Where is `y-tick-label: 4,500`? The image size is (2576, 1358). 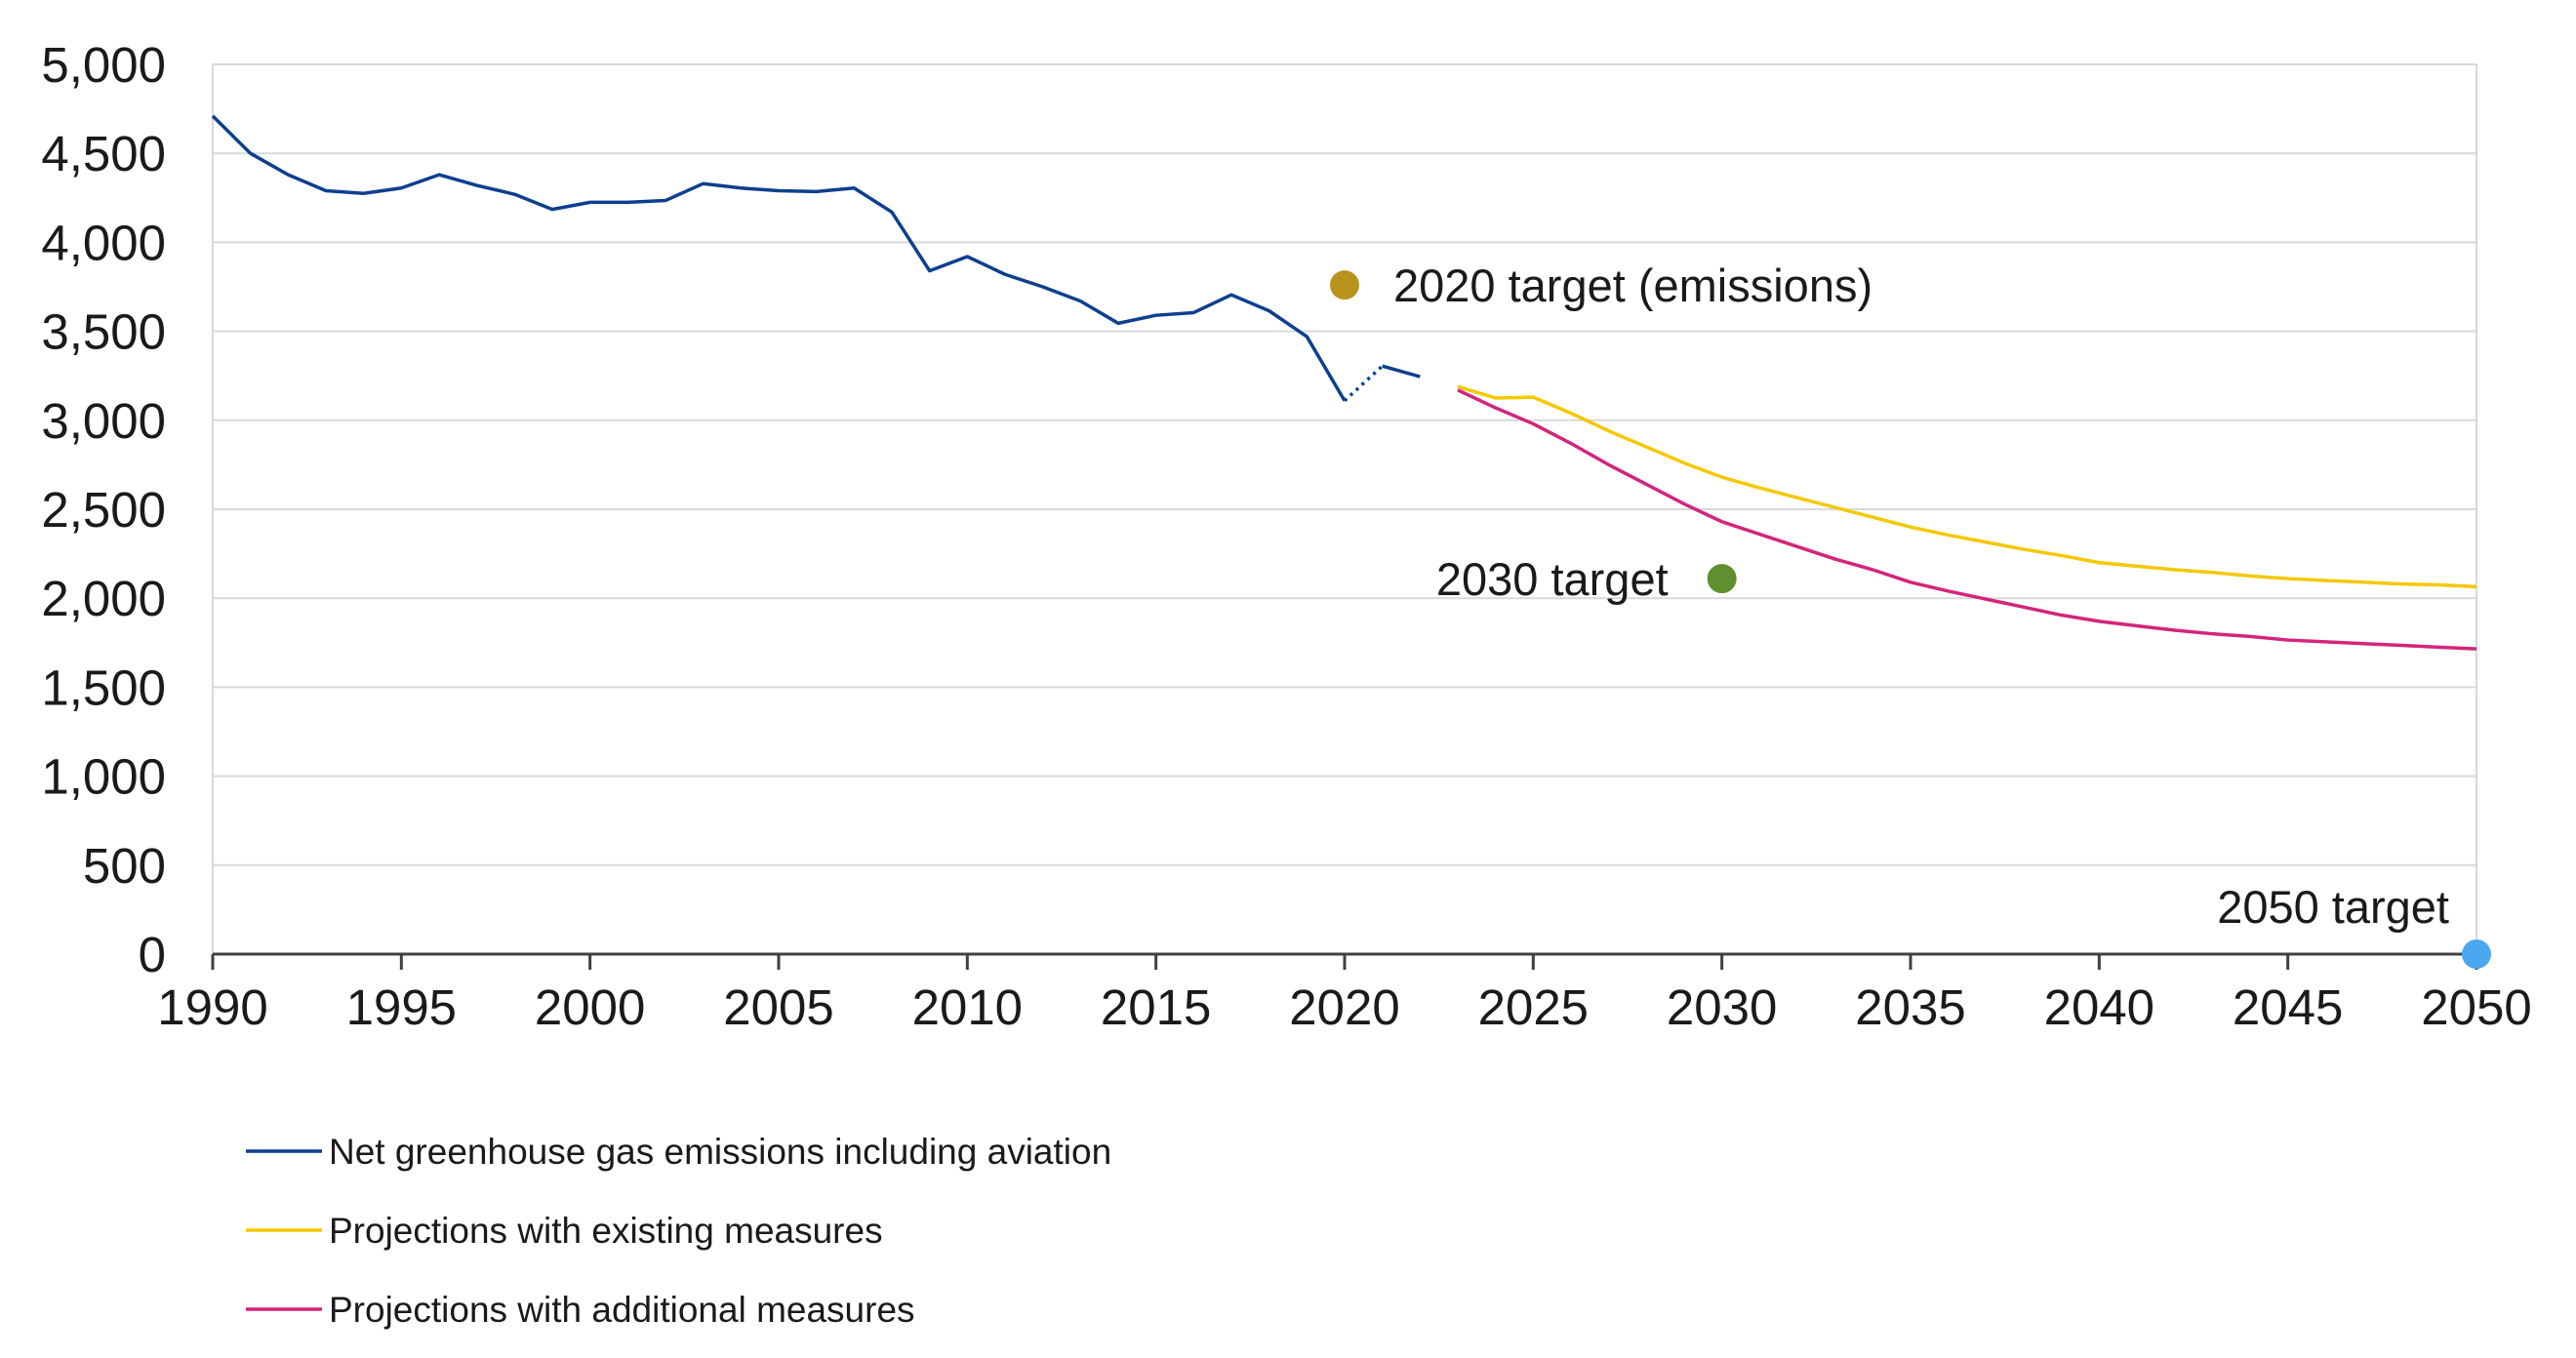 y-tick-label: 4,500 is located at coordinates (103, 153).